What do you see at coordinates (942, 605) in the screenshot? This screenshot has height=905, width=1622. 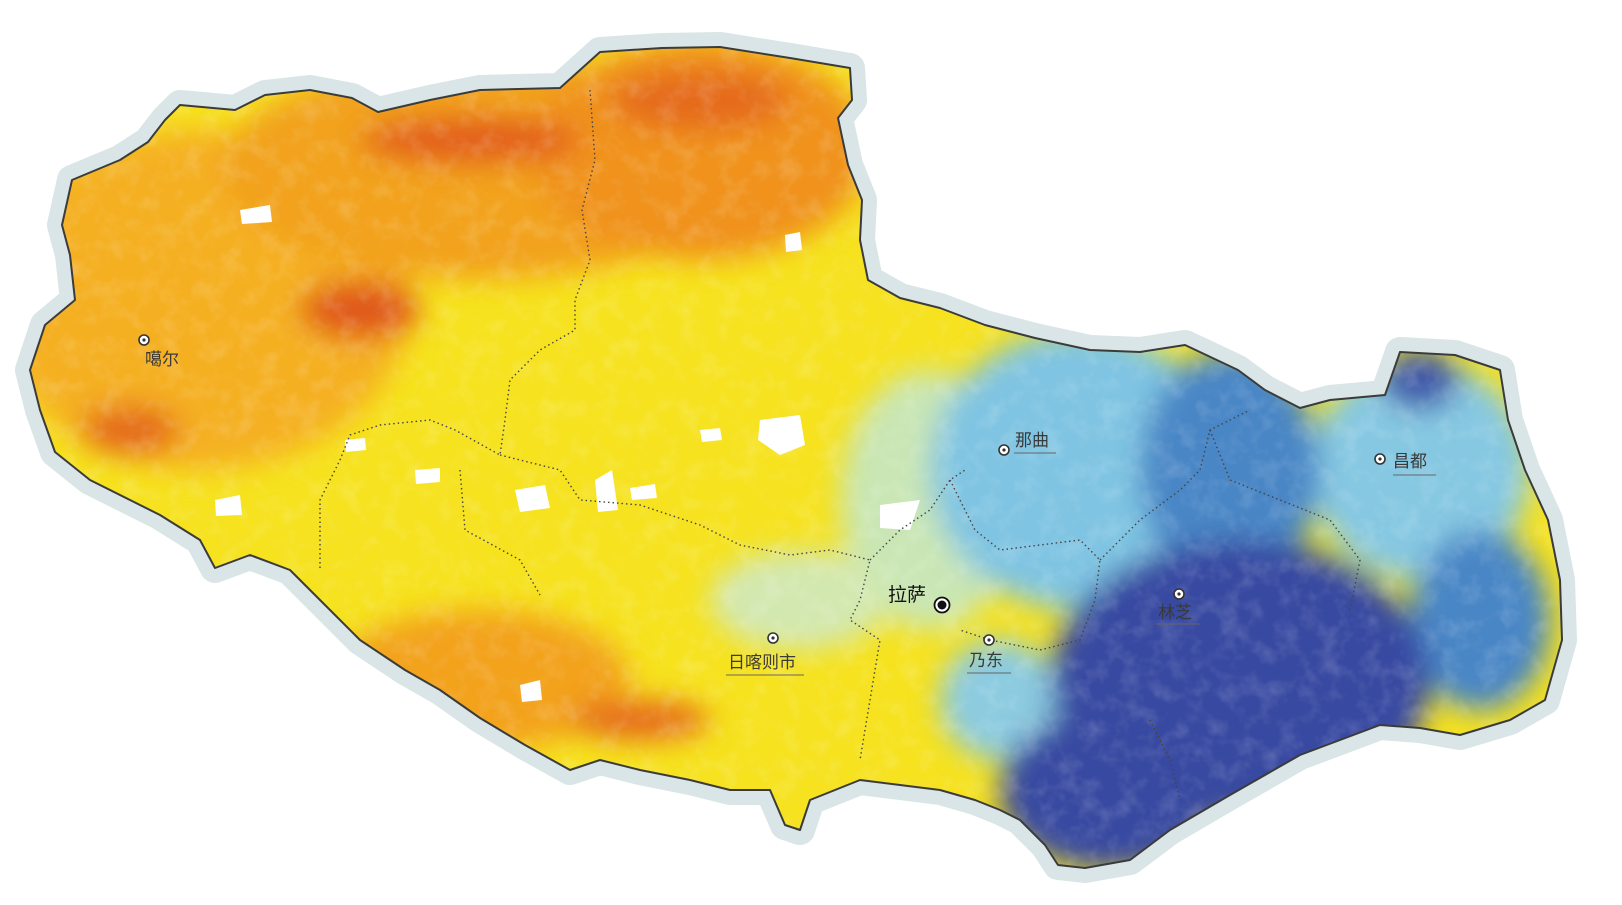 I see `capital-dot-icon-center` at bounding box center [942, 605].